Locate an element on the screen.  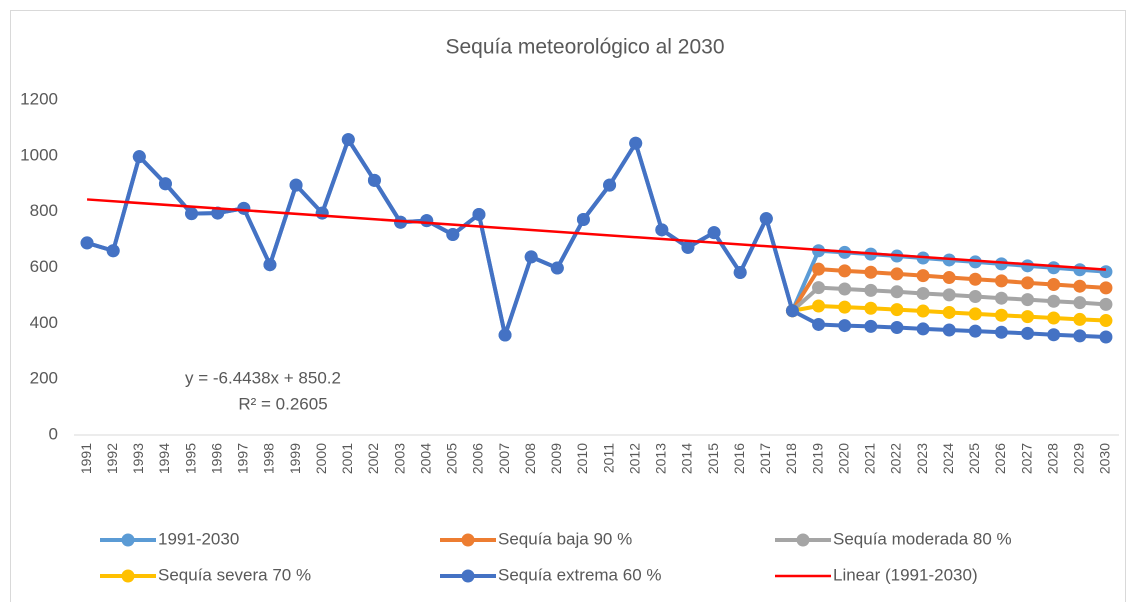
x-tick-label: 2020 is located at coordinates (843, 458).